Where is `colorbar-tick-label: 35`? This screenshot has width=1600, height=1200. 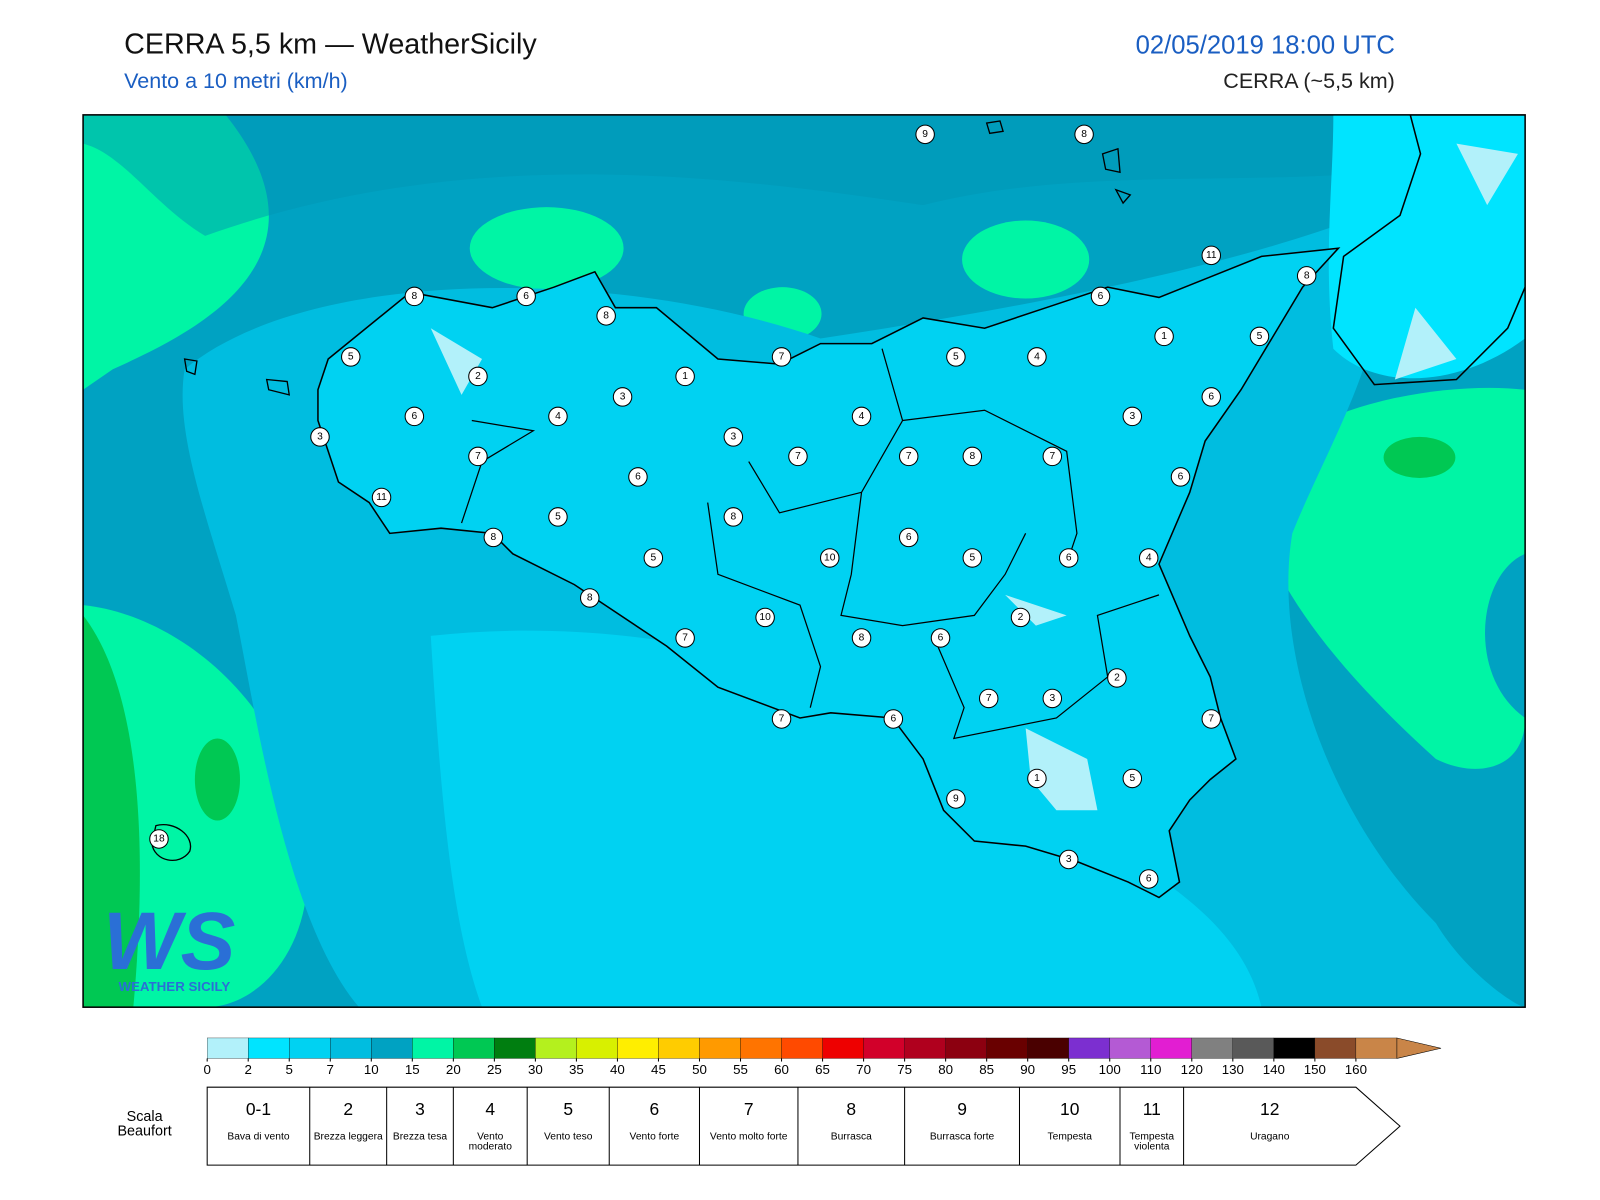 colorbar-tick-label: 35 is located at coordinates (576, 1069).